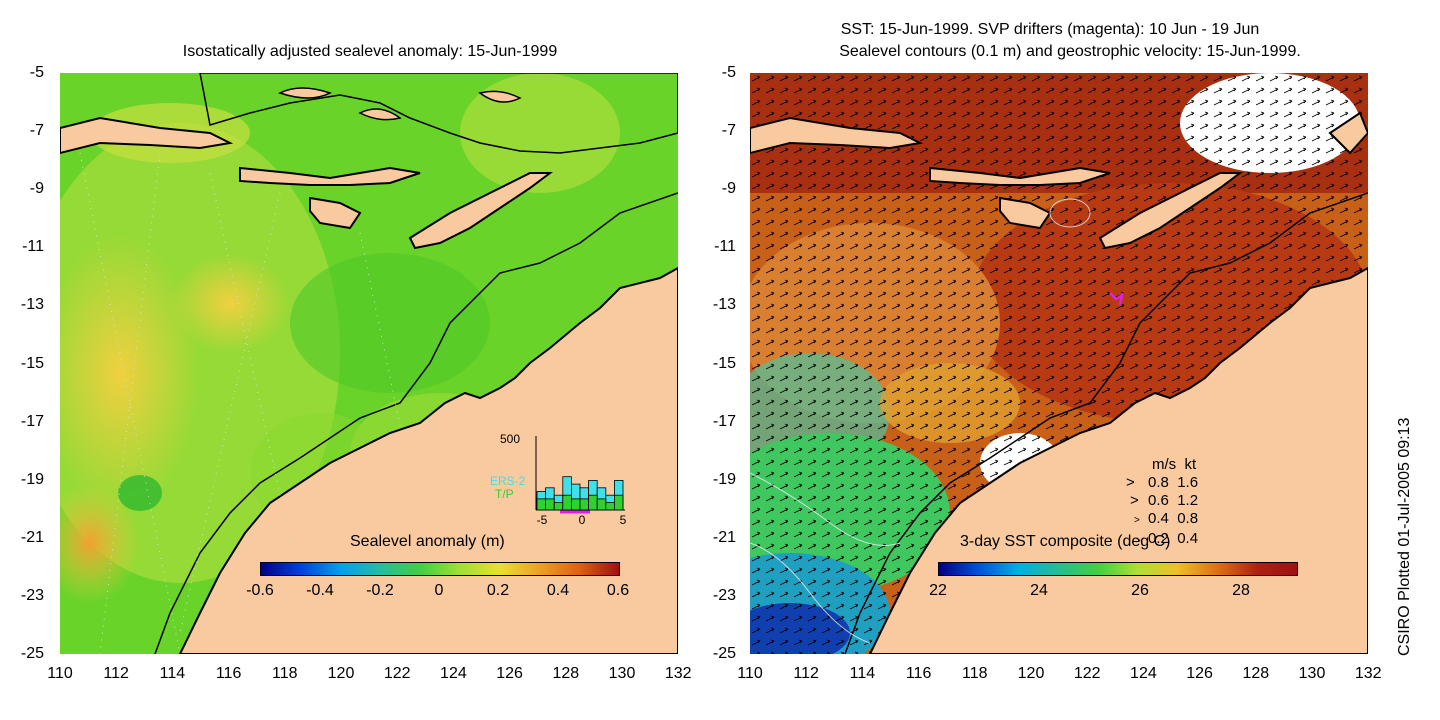  What do you see at coordinates (1164, 464) in the screenshot?
I see `legend-header-ms: m/s` at bounding box center [1164, 464].